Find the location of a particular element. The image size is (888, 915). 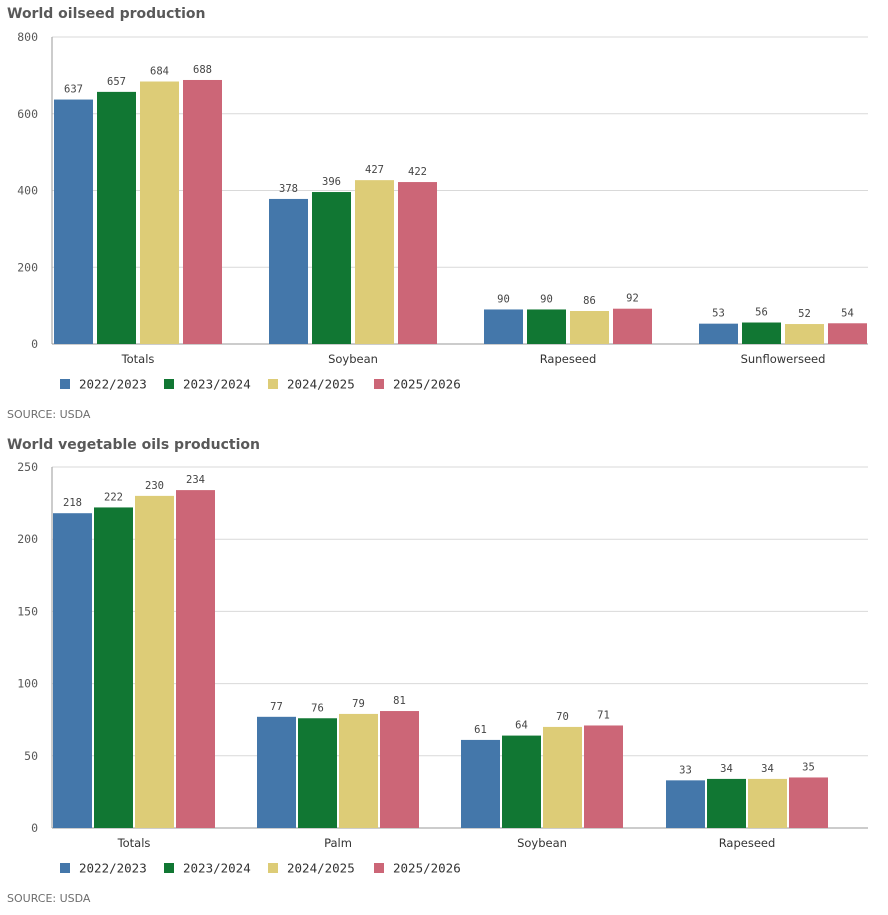

data-label: 234 is located at coordinates (195, 480).